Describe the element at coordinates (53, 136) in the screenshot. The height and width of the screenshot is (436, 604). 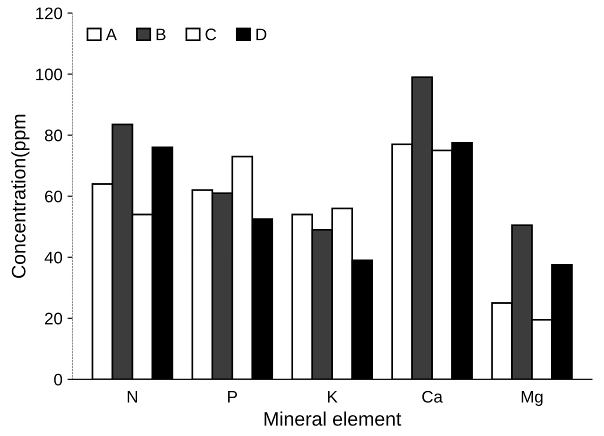
I see `y-tick-label: 80` at that location.